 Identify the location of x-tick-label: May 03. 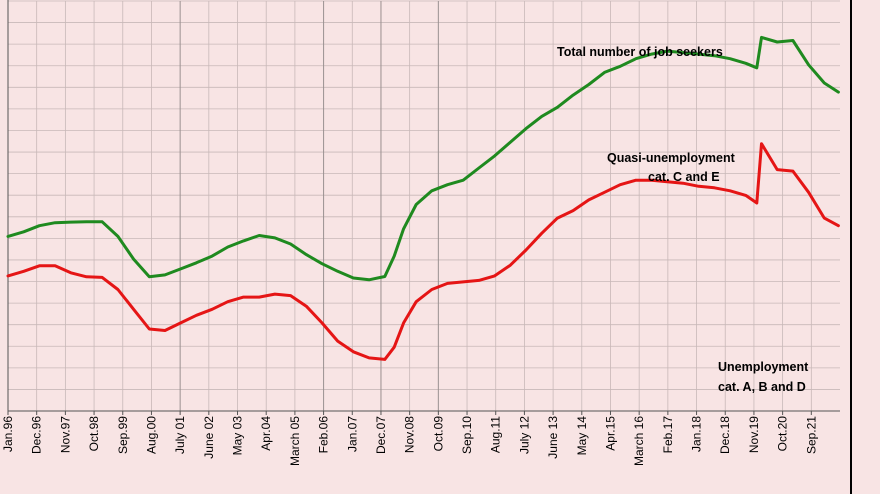
(238, 436).